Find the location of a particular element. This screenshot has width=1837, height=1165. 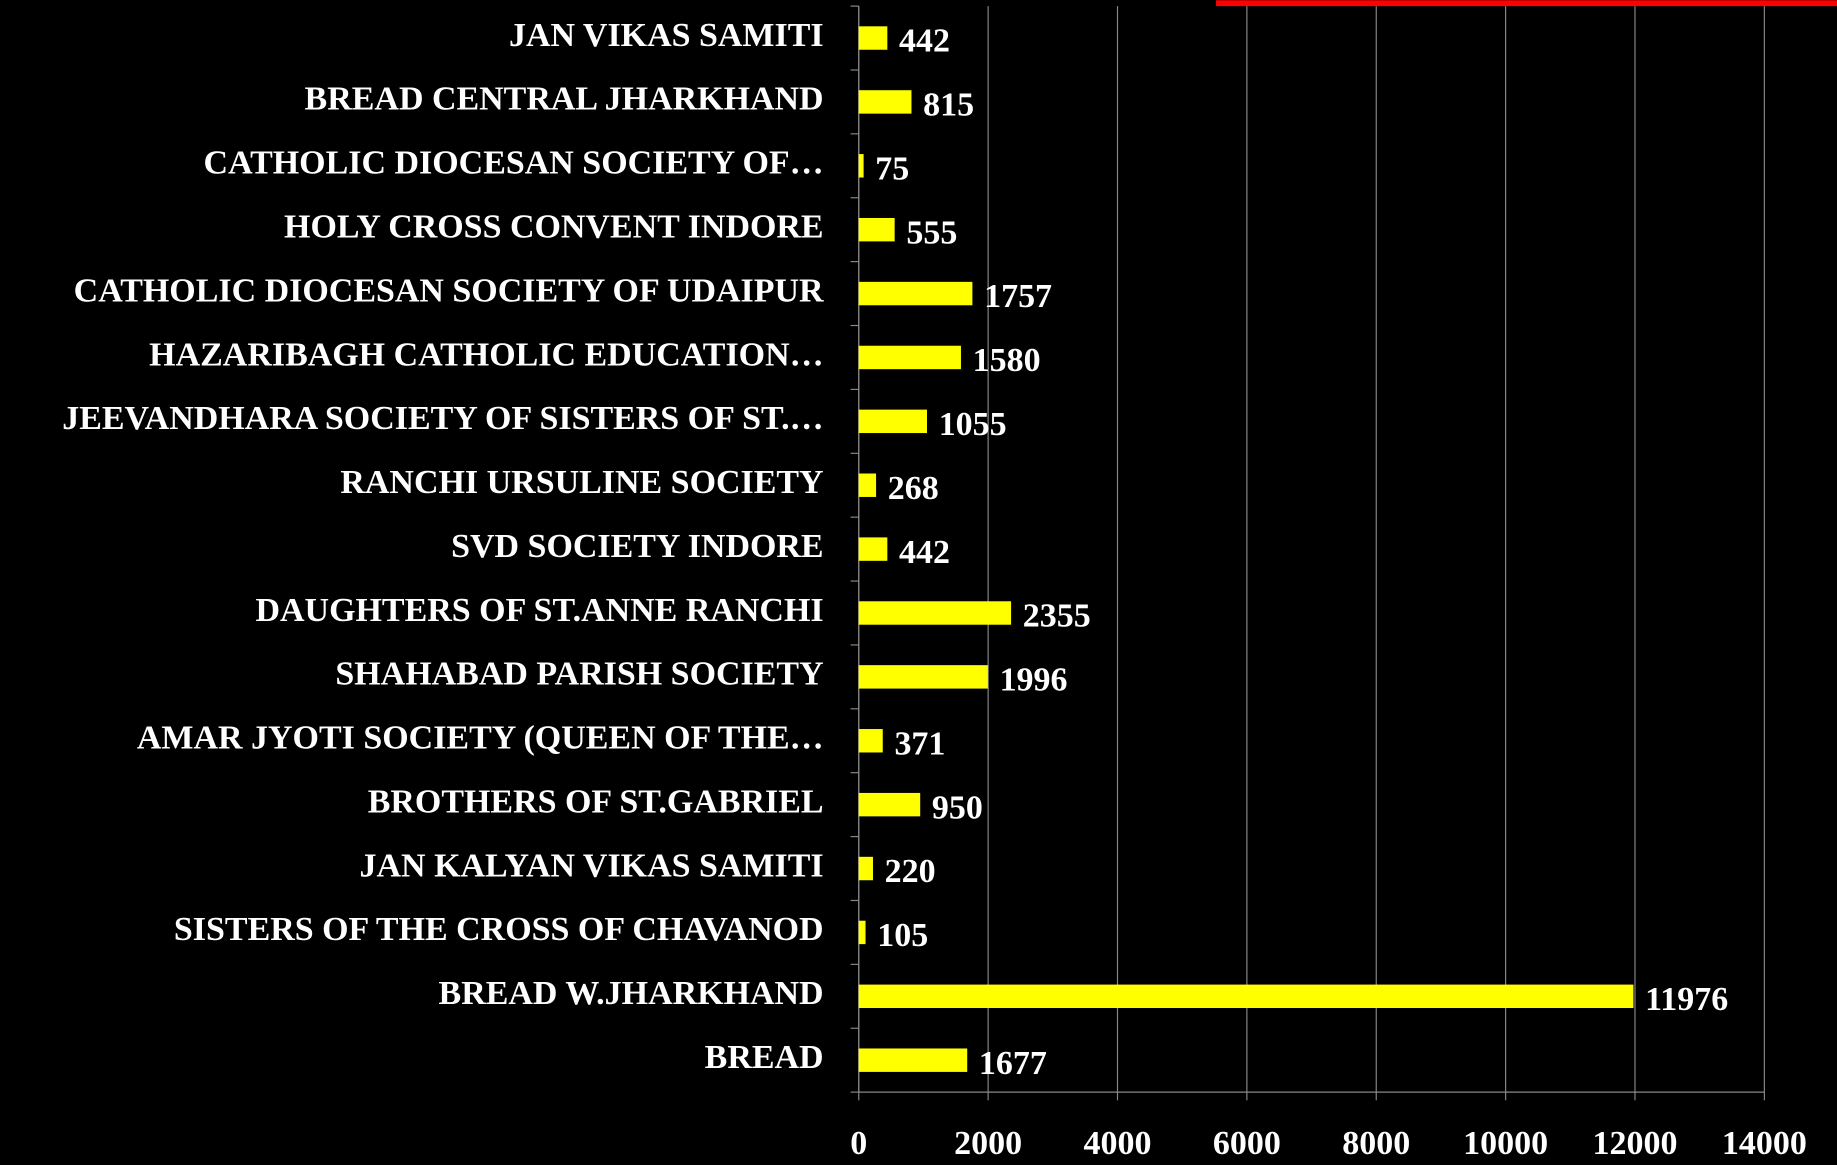

data-label: 815 is located at coordinates (948, 105).